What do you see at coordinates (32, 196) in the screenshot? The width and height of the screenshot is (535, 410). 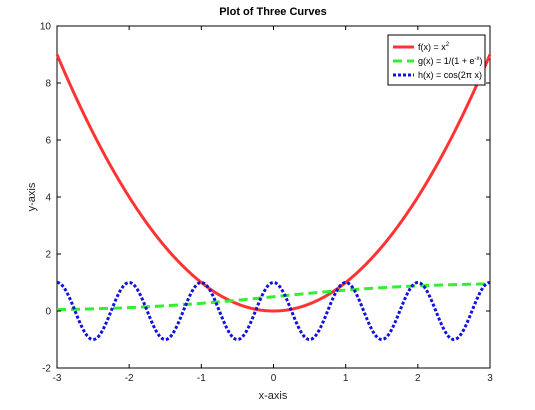 I see `y-axis-title: y-axis` at bounding box center [32, 196].